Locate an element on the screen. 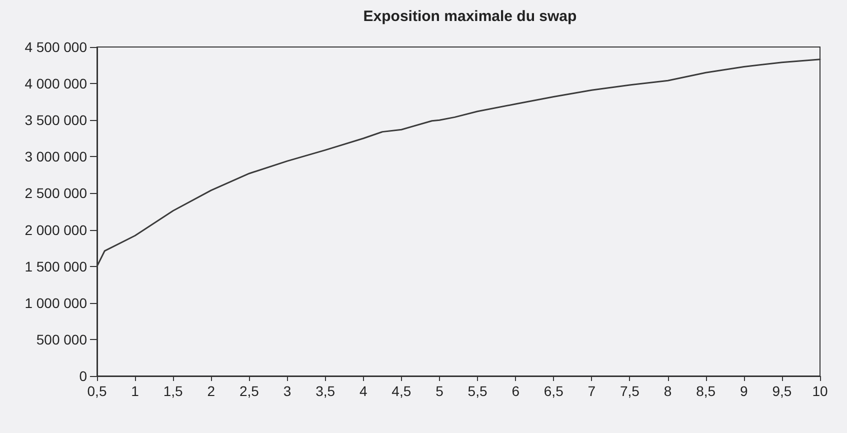  x-tick-label: 5 is located at coordinates (440, 391).